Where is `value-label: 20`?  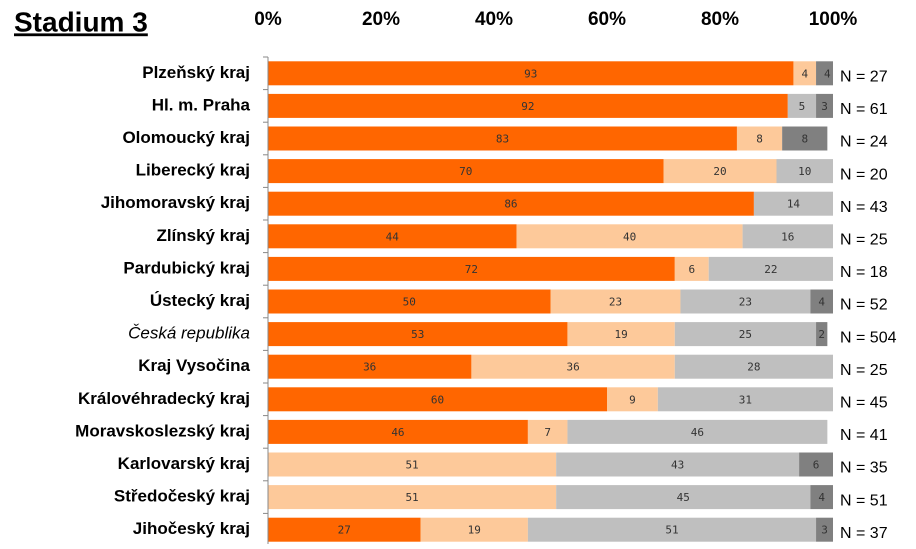 value-label: 20 is located at coordinates (719, 171).